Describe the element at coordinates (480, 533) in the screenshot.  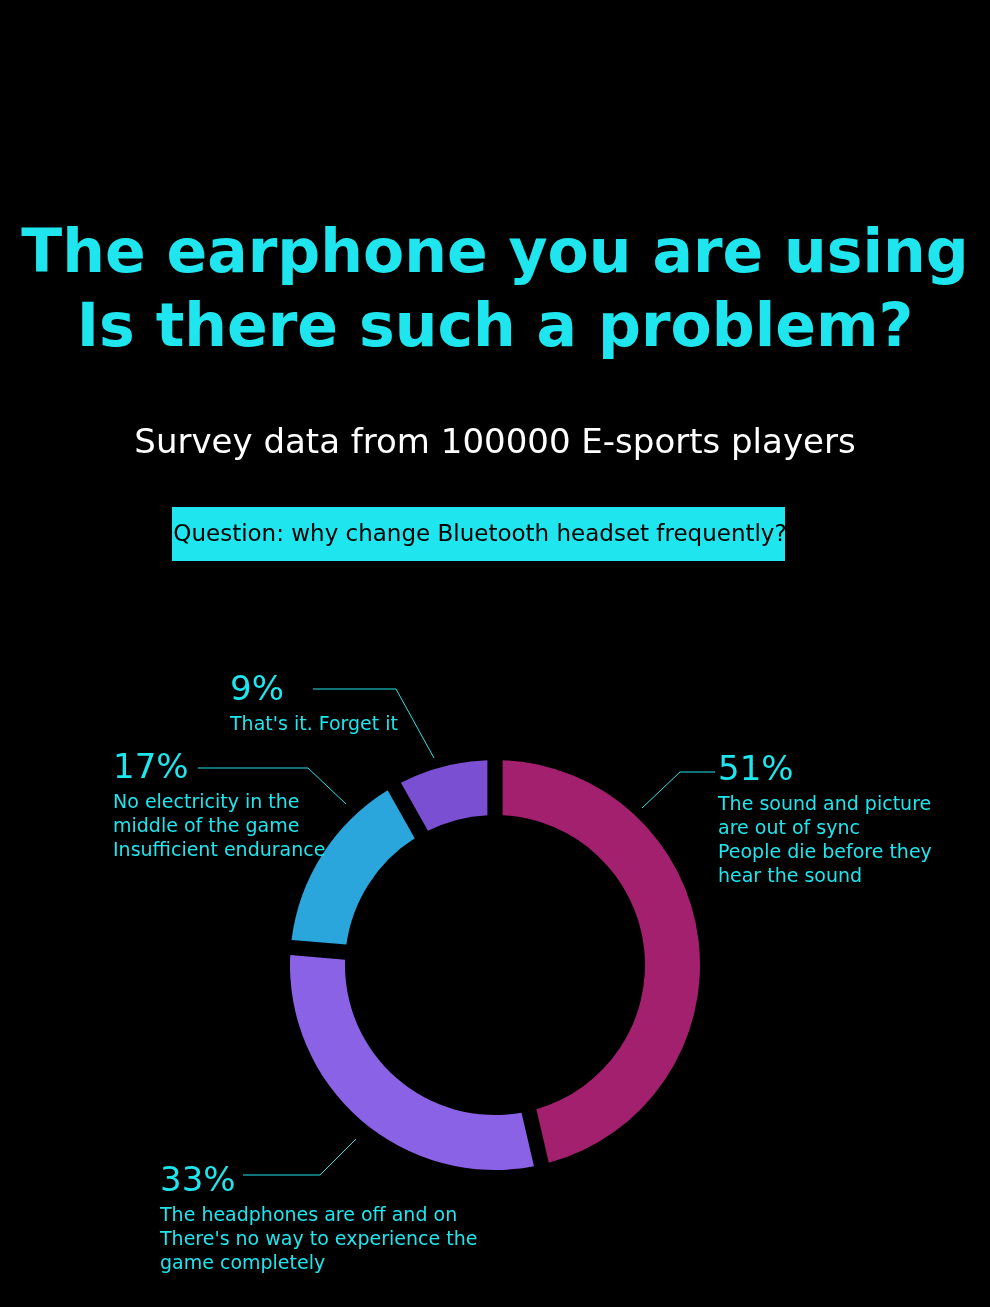
I see `text: Question: why change Bluetooth headset frequently?` at that location.